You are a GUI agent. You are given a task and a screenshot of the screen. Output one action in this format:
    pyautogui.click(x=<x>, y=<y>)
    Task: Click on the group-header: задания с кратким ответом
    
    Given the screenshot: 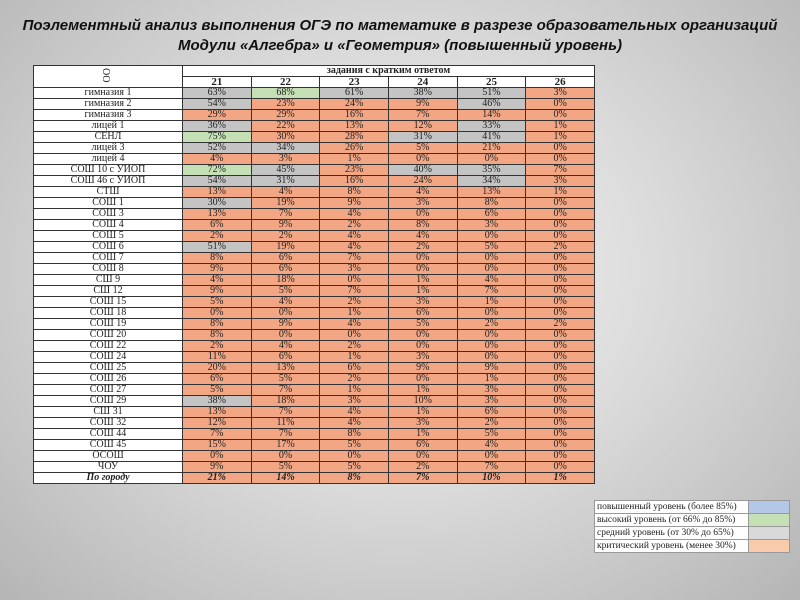 What is the action you would take?
    pyautogui.click(x=388, y=71)
    